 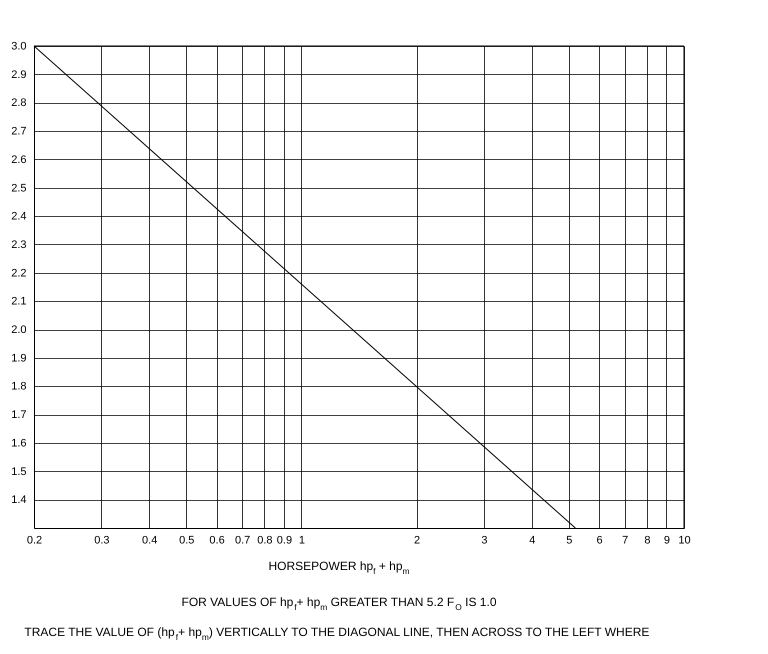 I want to click on y-tick-label: 1.5, so click(x=18, y=472).